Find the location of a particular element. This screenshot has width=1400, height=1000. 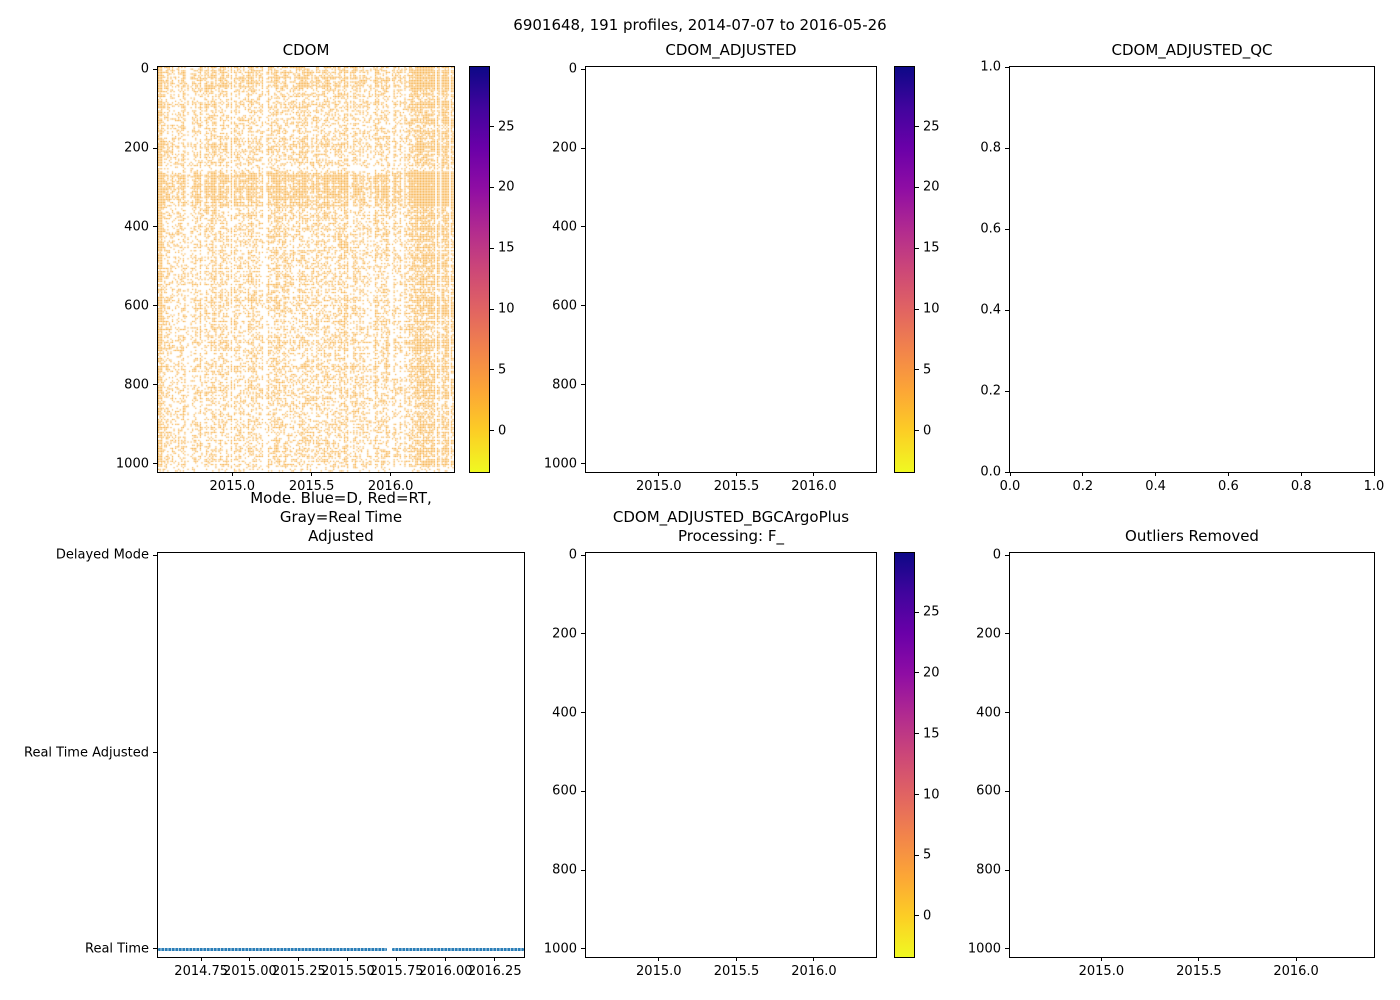

tick-label: 2015.00 is located at coordinates (249, 971).